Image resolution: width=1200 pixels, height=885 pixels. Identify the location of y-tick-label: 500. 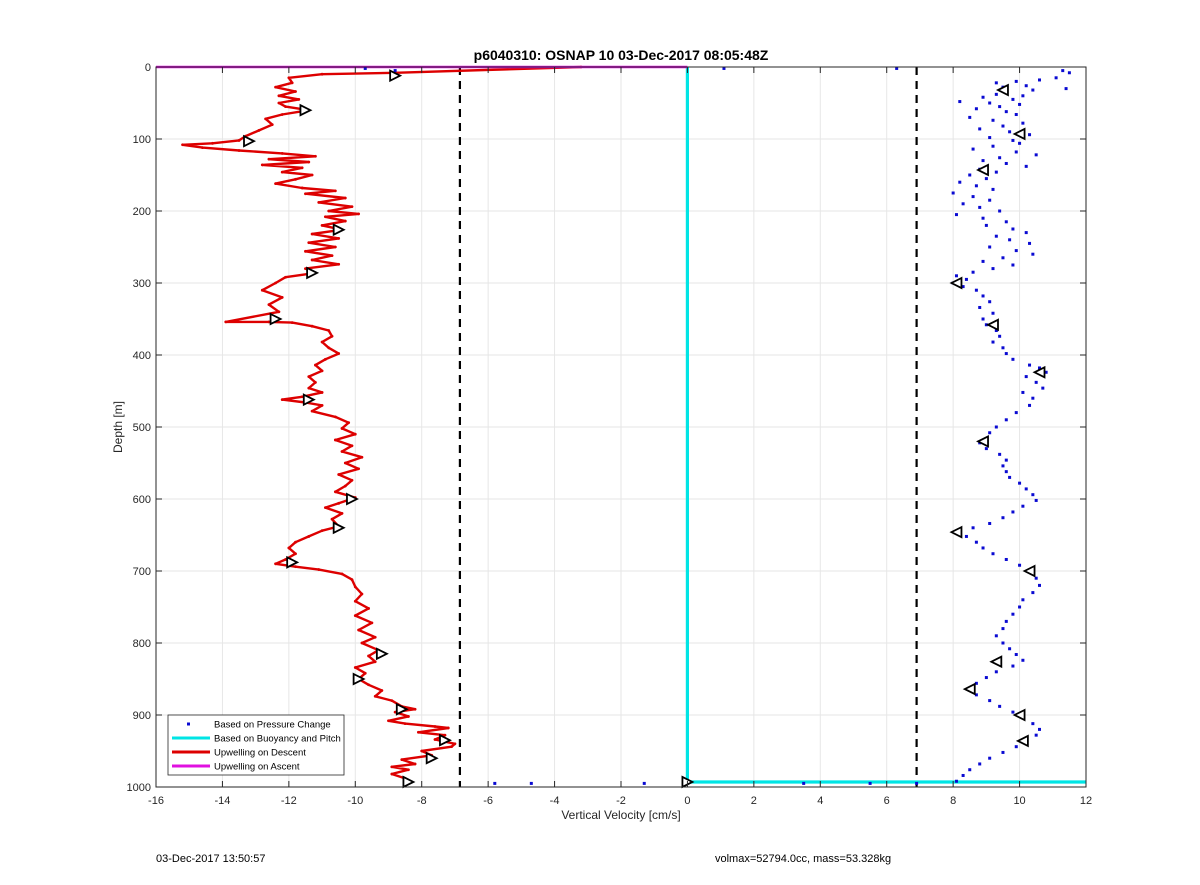
(142, 428).